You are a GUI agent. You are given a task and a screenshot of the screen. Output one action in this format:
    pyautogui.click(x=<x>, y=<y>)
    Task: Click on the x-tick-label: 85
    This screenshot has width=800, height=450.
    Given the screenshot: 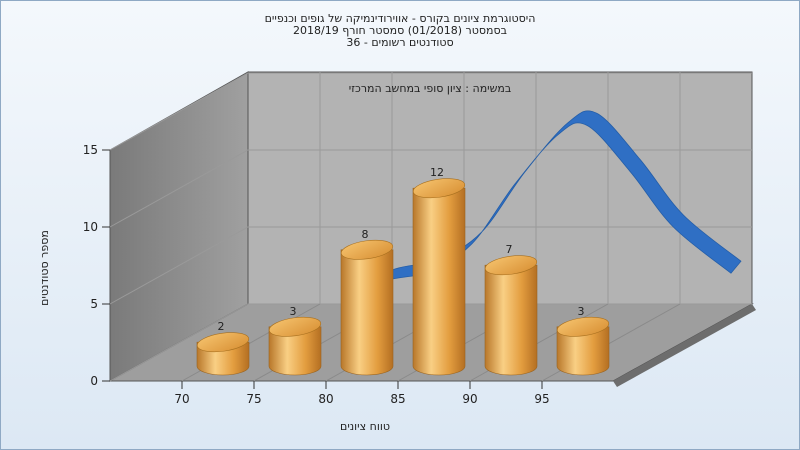 What is the action you would take?
    pyautogui.click(x=397, y=399)
    